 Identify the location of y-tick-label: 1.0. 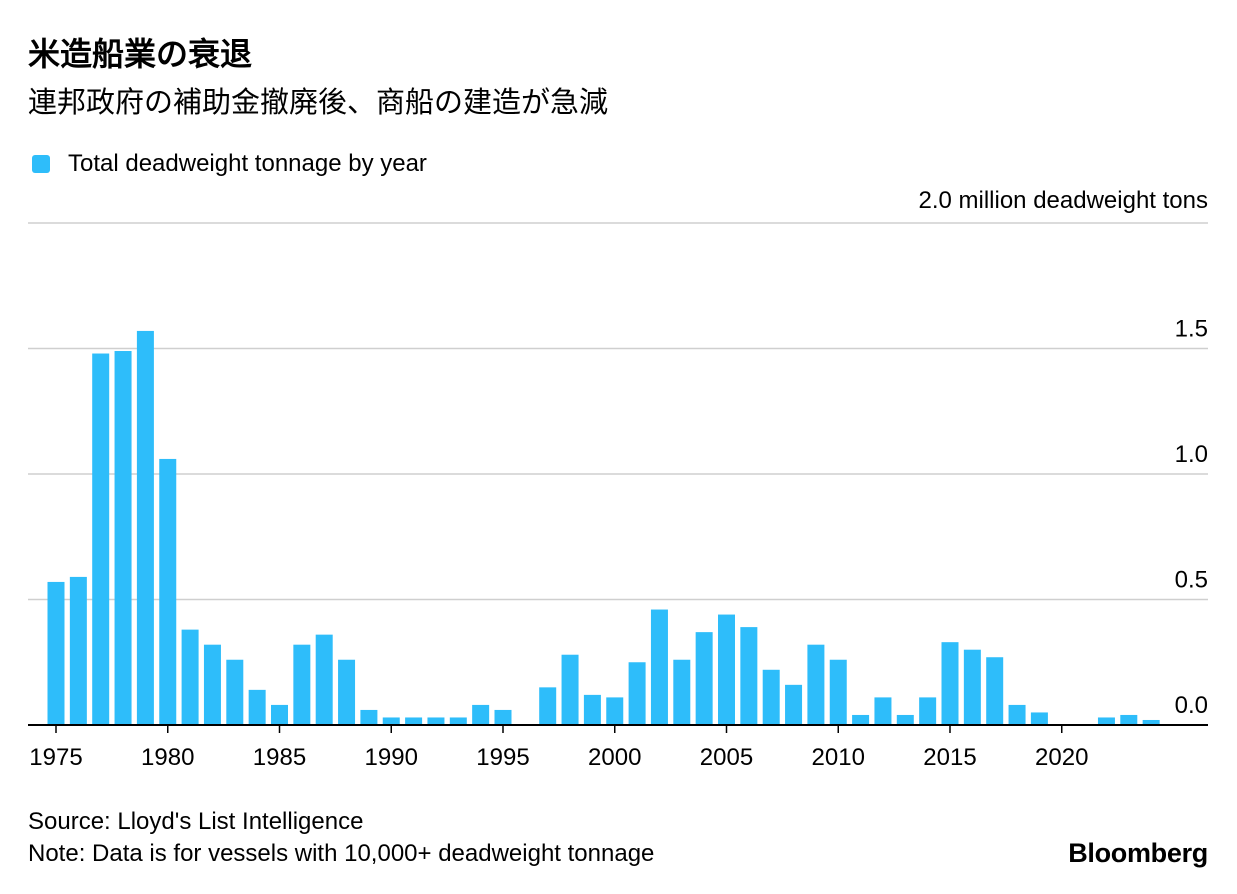
(1191, 454).